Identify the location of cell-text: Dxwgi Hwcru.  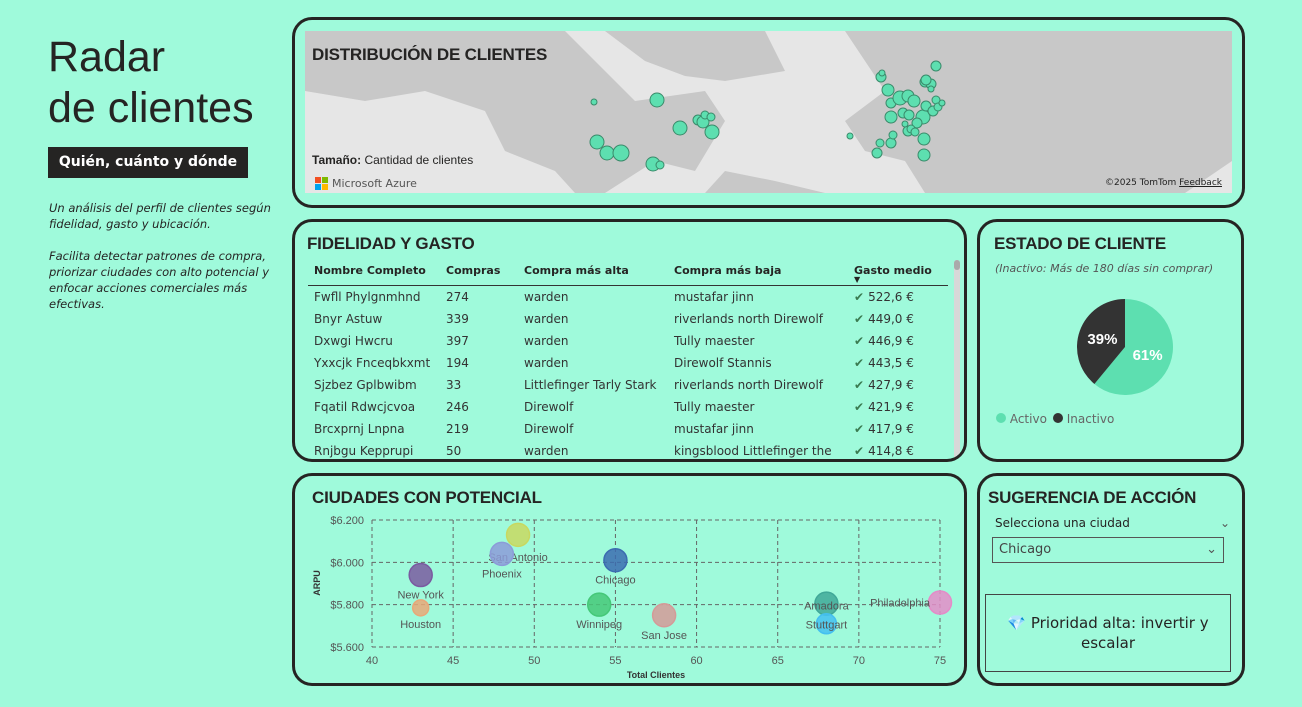
(353, 340).